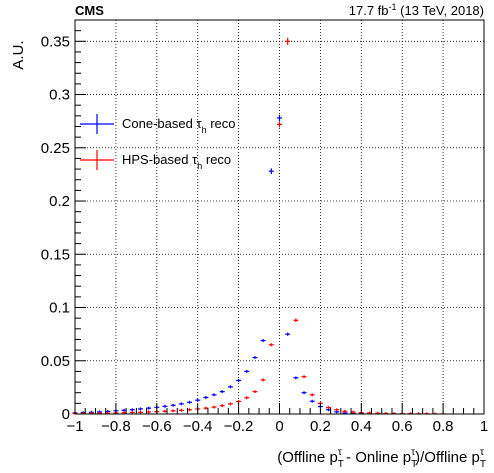  Describe the element at coordinates (484, 426) in the screenshot. I see `x-tick-label-10: 1` at that location.